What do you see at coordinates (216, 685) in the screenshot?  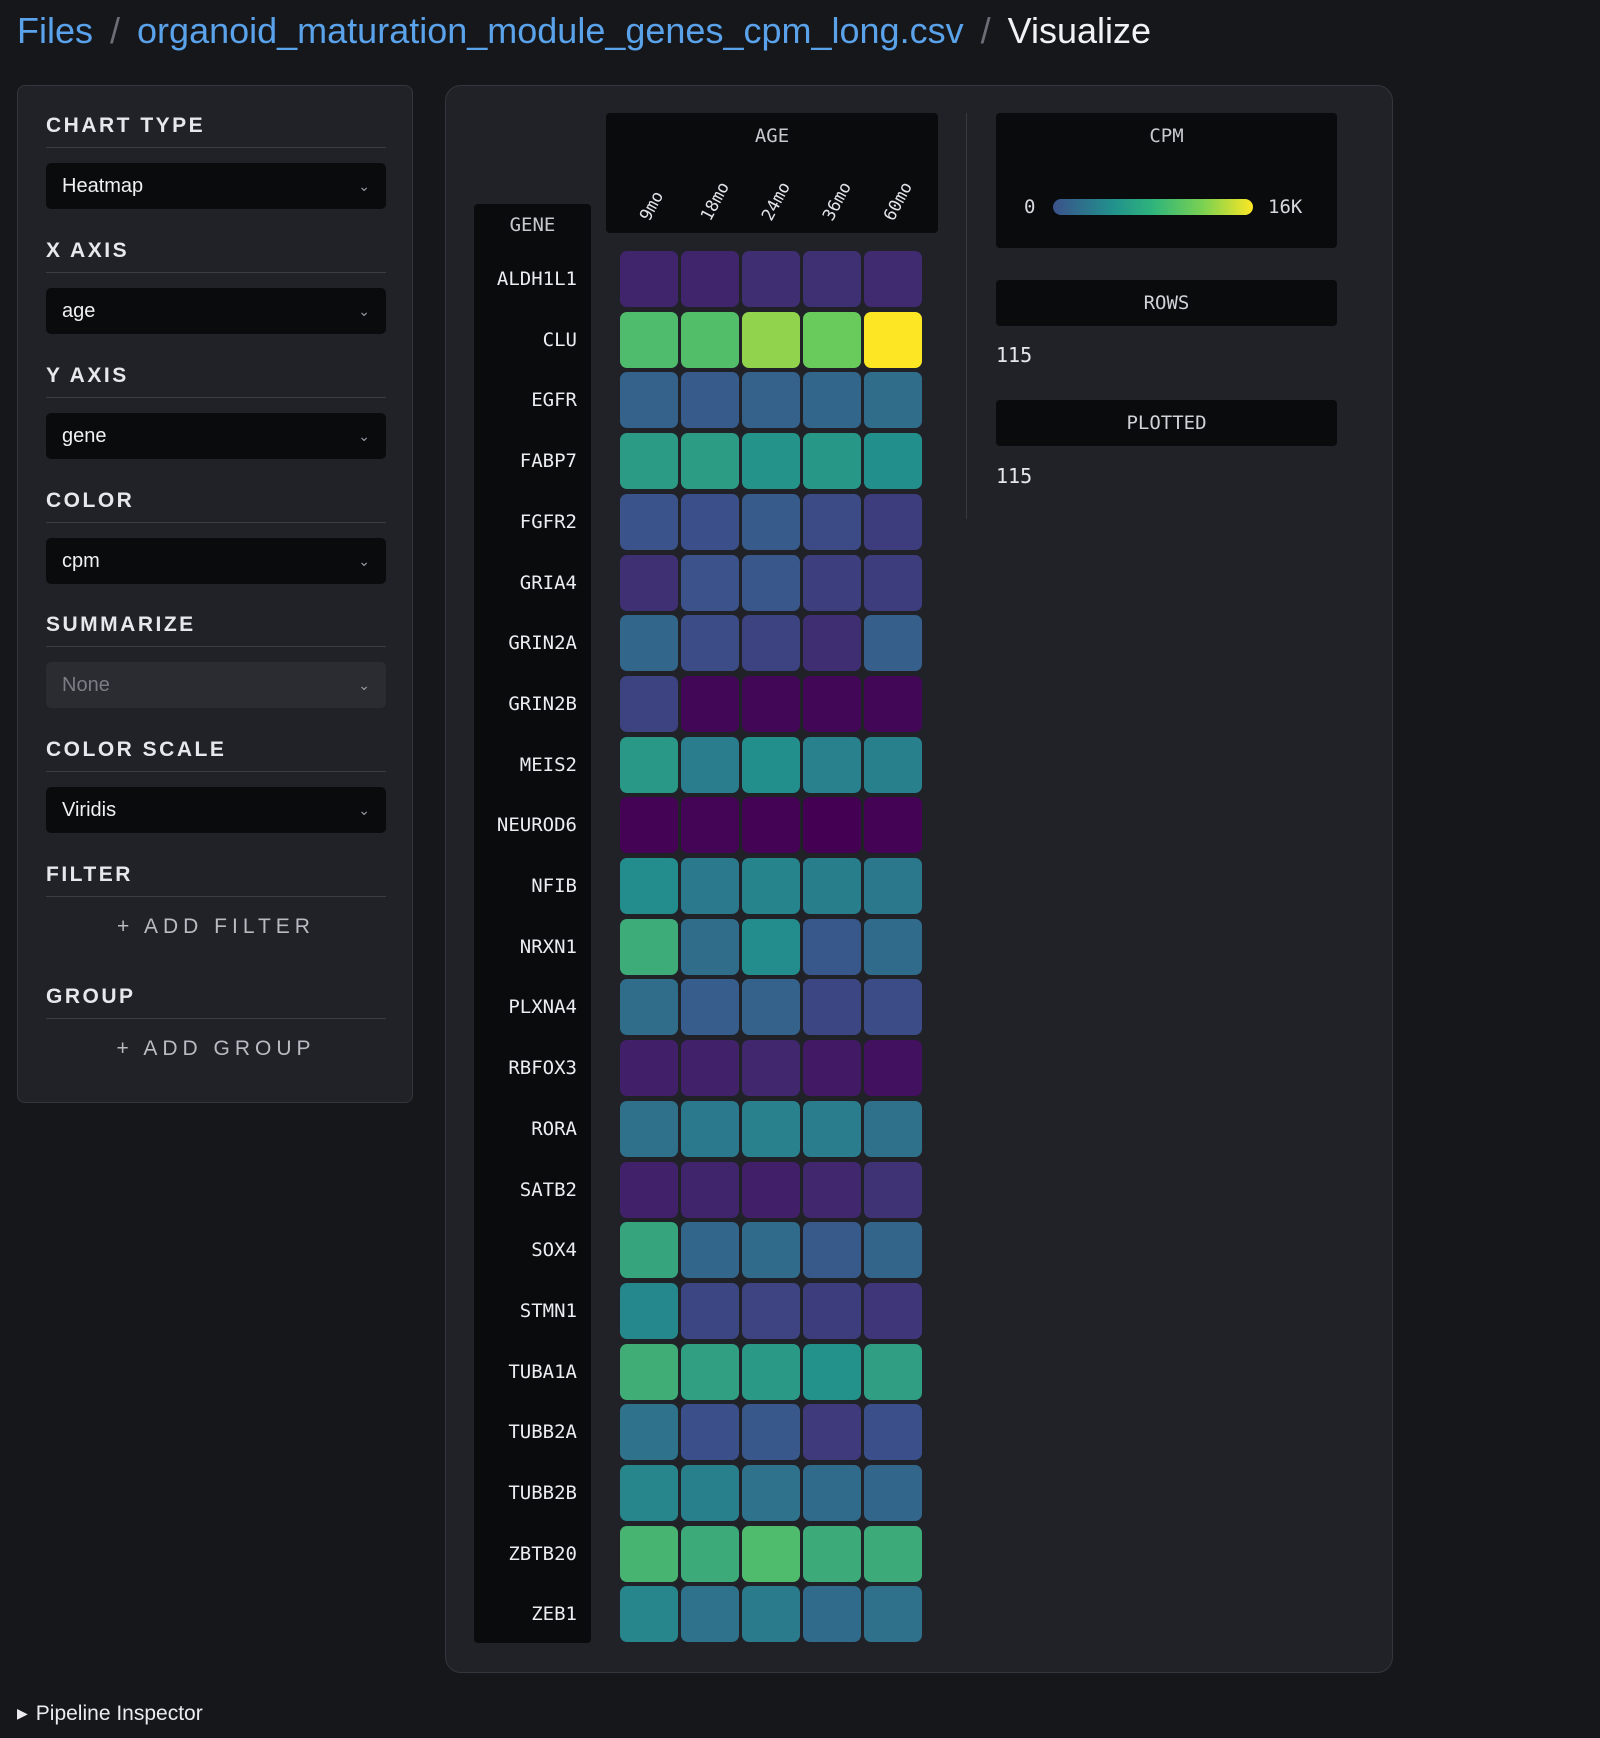 I see `summarize-select: None ⌄` at bounding box center [216, 685].